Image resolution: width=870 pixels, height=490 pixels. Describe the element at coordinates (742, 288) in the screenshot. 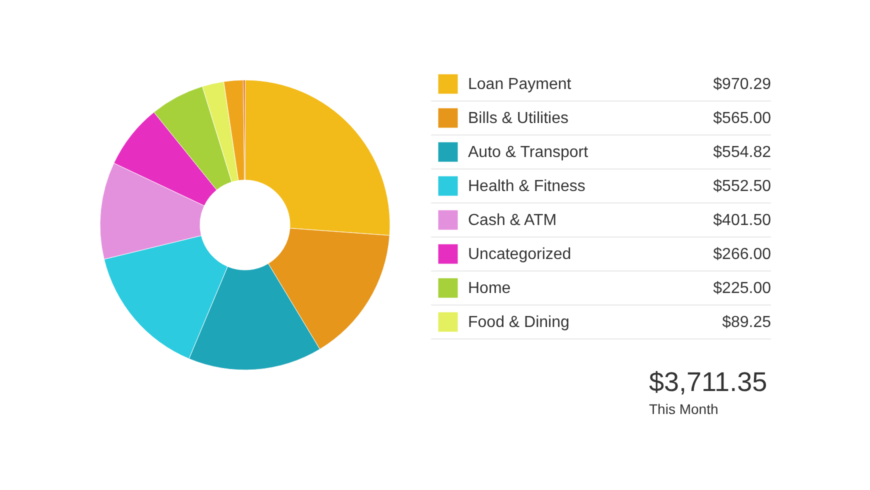

I see `data-label: $225.00` at that location.